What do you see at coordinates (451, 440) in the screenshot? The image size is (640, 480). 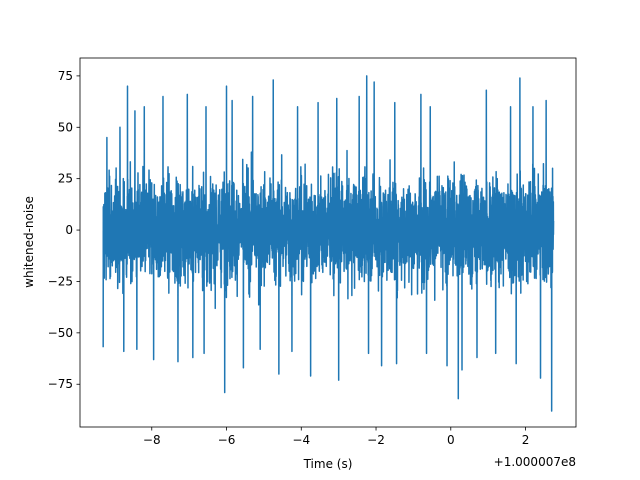 I see `x-tick-label: 0` at bounding box center [451, 440].